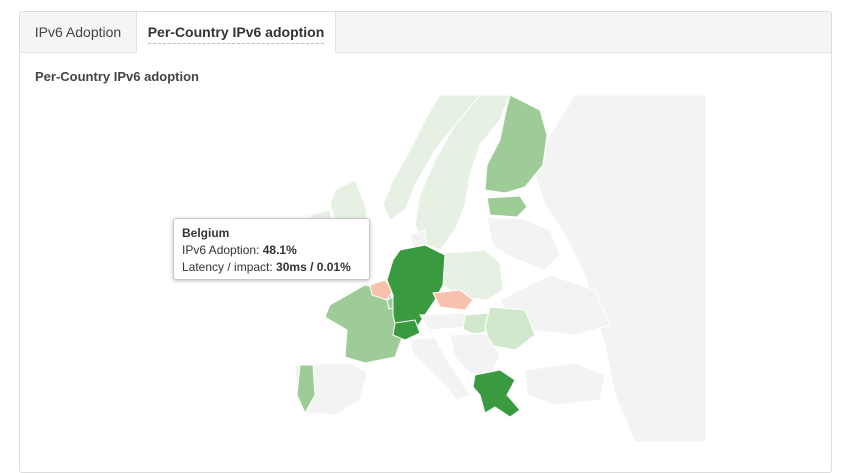  What do you see at coordinates (443, 321) in the screenshot?
I see `country-austria` at bounding box center [443, 321].